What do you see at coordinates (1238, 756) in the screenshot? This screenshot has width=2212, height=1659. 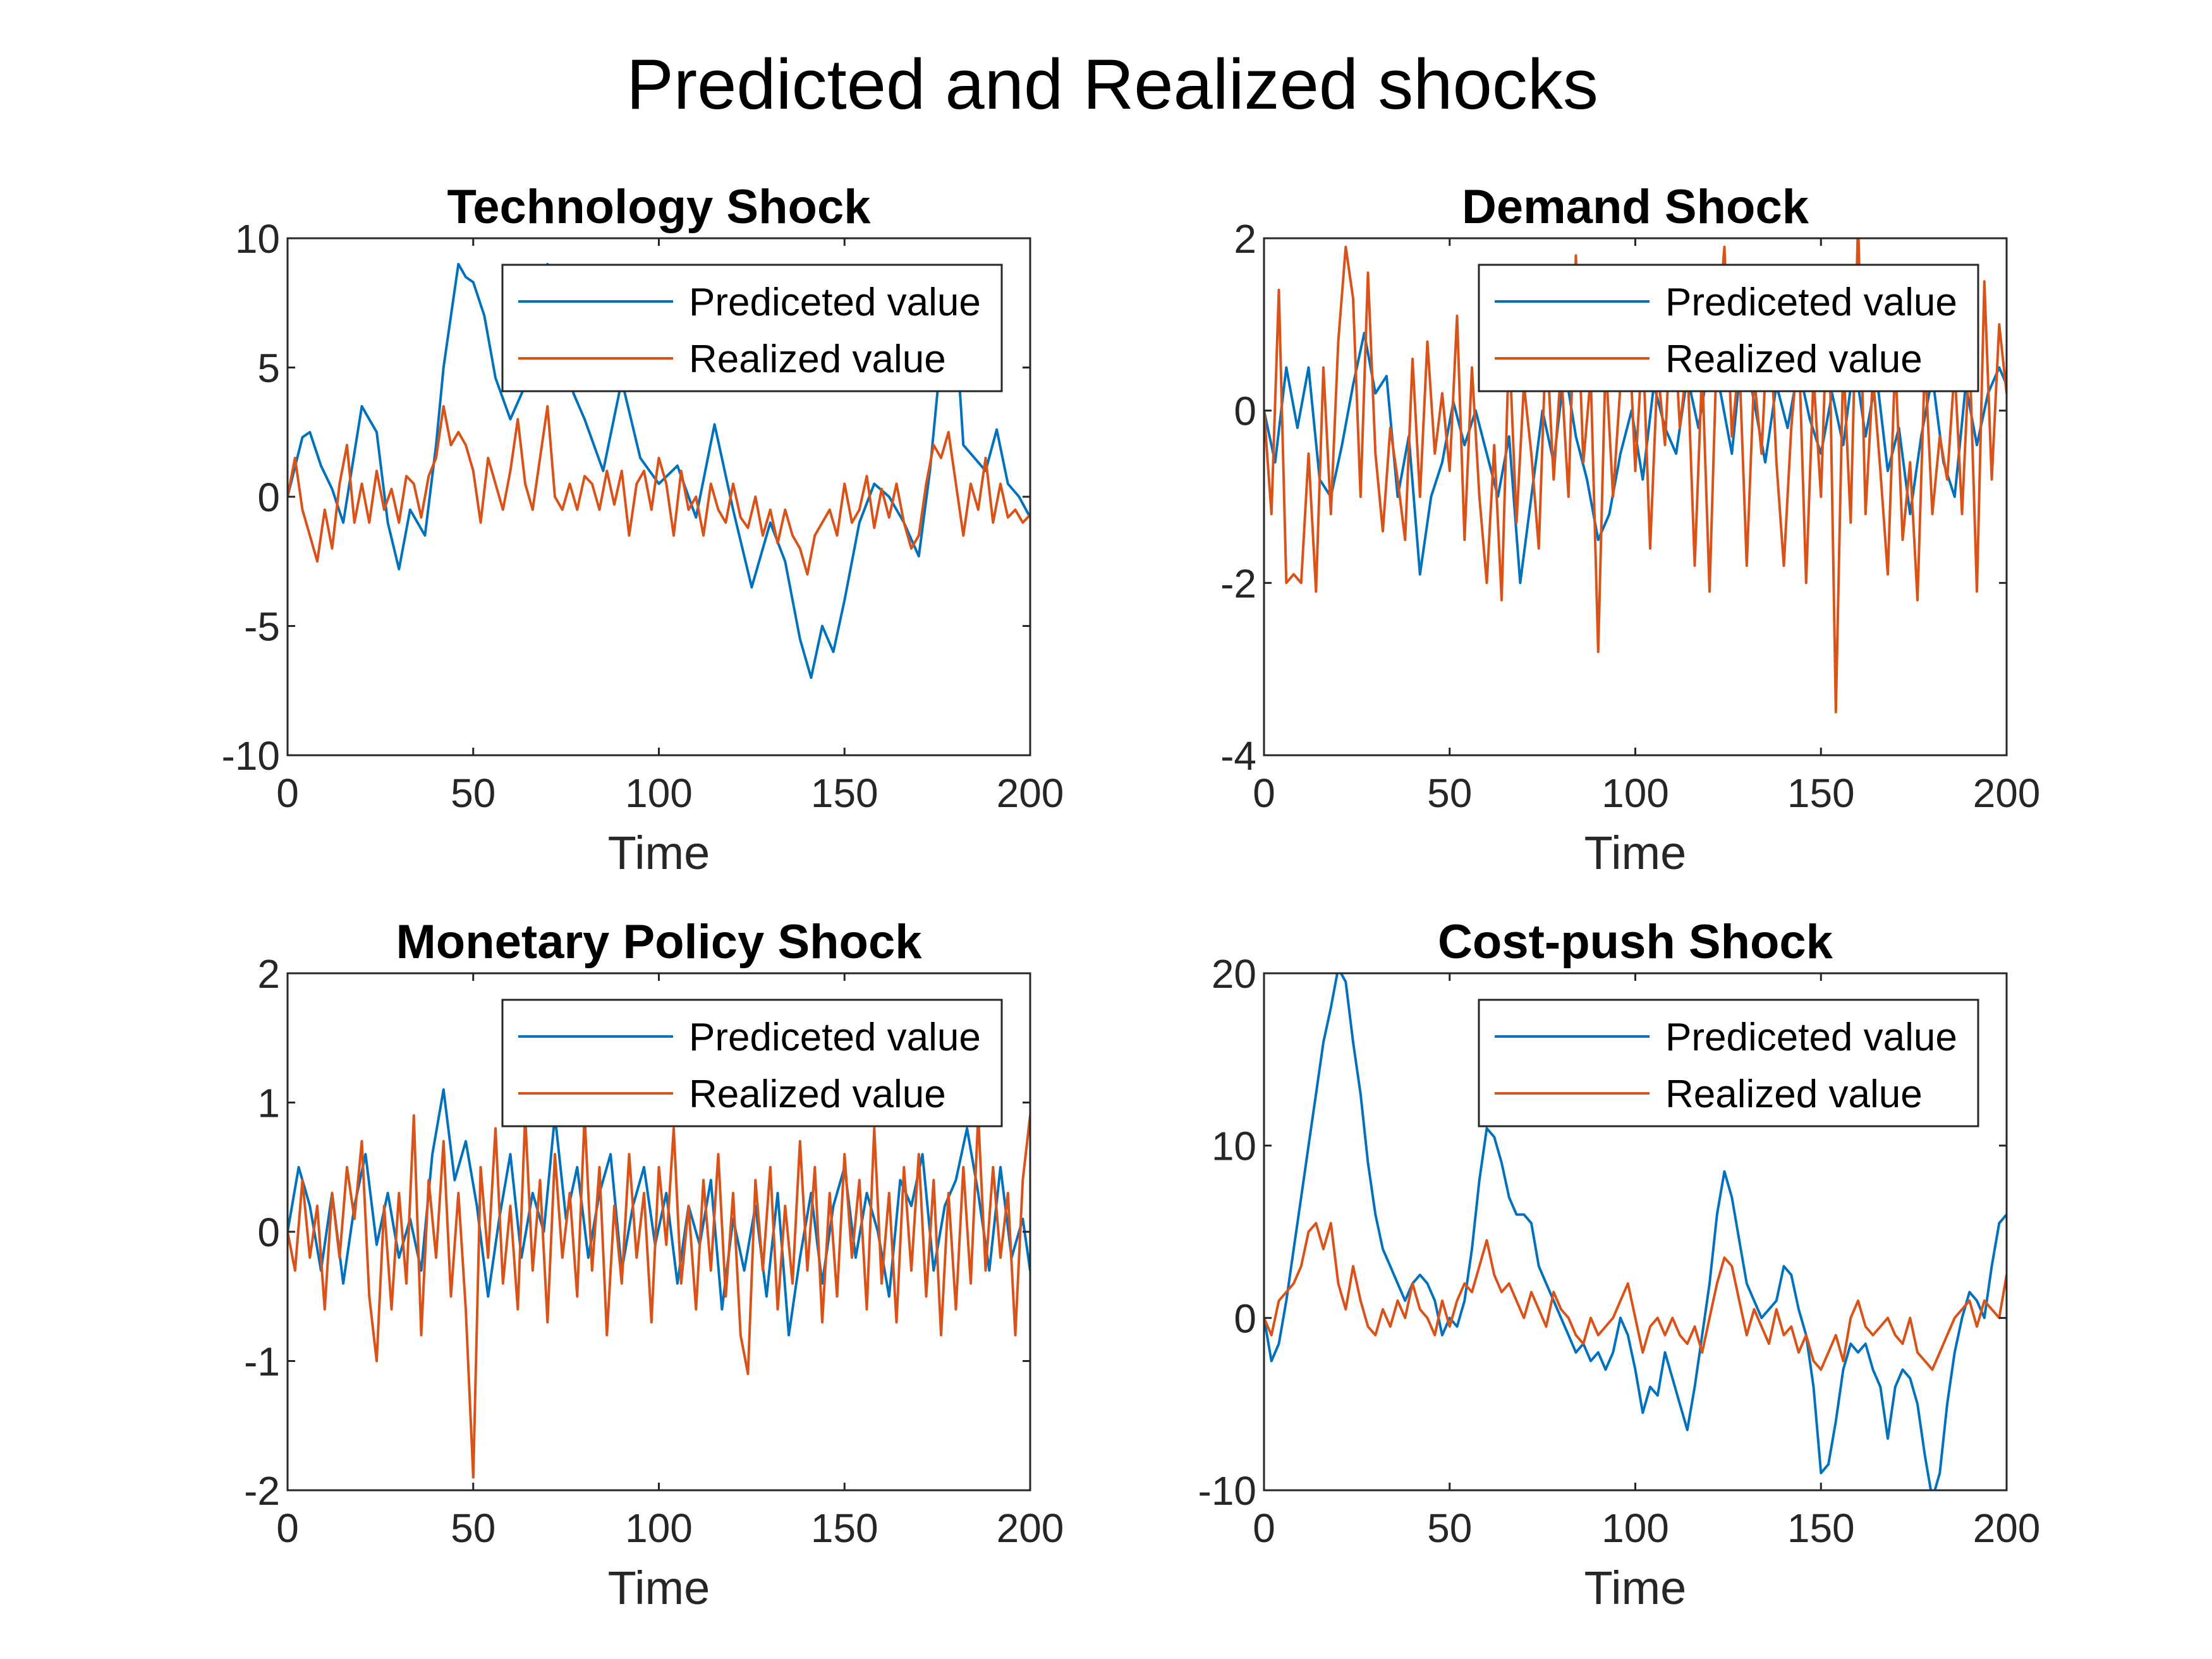 I see `y-tick-label: -4` at bounding box center [1238, 756].